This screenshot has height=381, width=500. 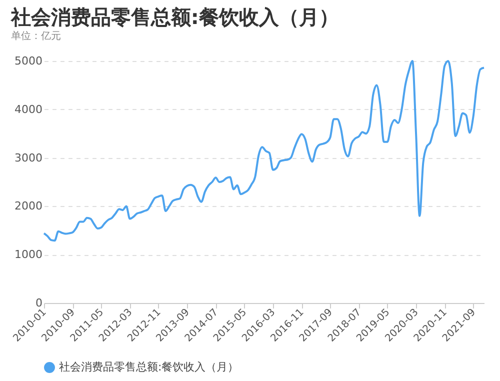 What do you see at coordinates (174, 17) in the screenshot?
I see `chart-title: 社会消费品零售总额:餐饮收入（月）` at bounding box center [174, 17].